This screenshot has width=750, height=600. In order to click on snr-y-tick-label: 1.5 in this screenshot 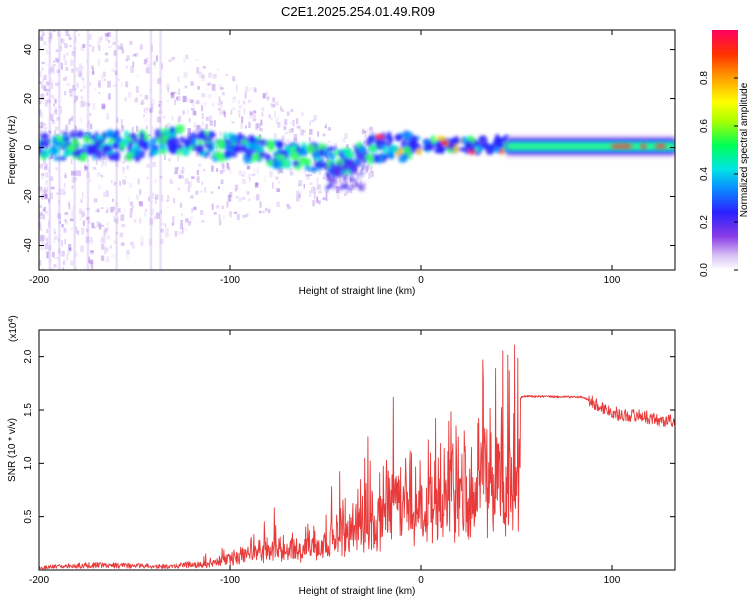, I will do `click(28, 410)`.